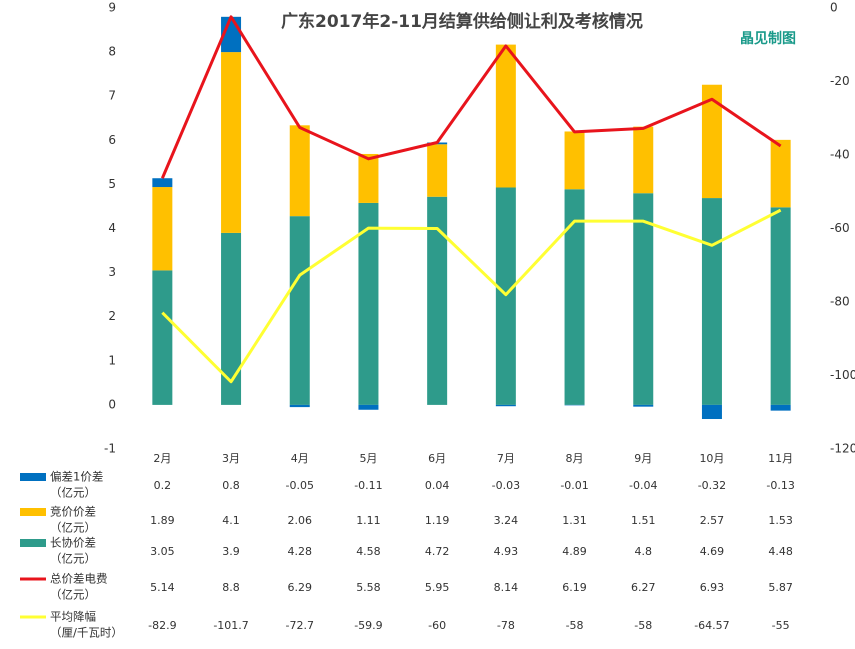 Image resolution: width=855 pixels, height=649 pixels. I want to click on y2-tick-label: -60, so click(840, 228).